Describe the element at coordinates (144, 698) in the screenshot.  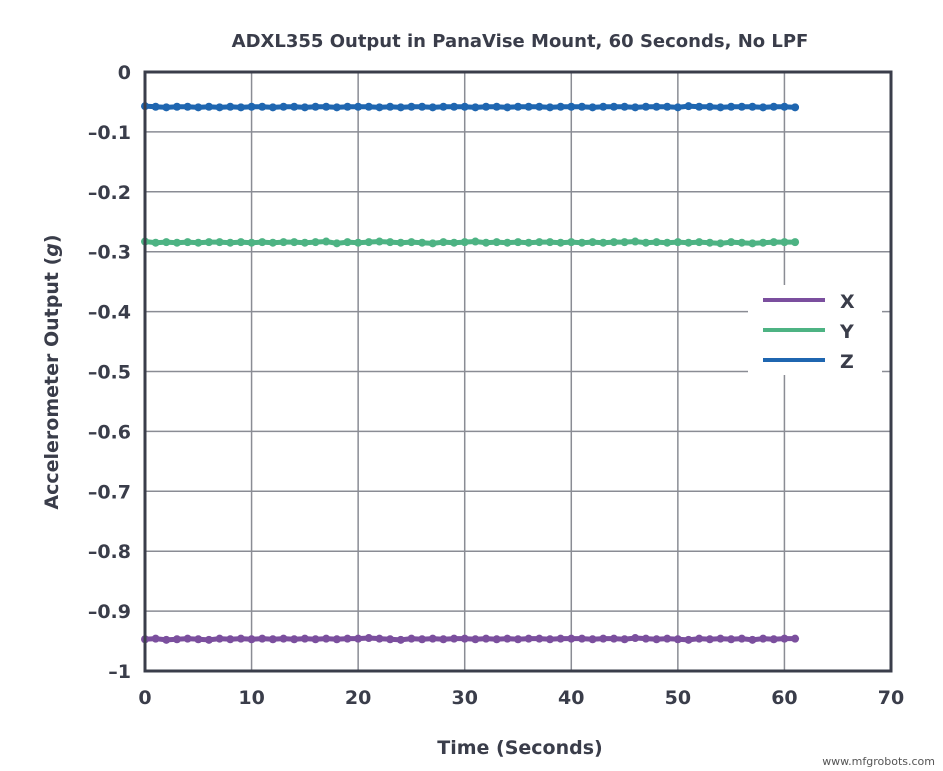
I see `x-tick-label: 0` at that location.